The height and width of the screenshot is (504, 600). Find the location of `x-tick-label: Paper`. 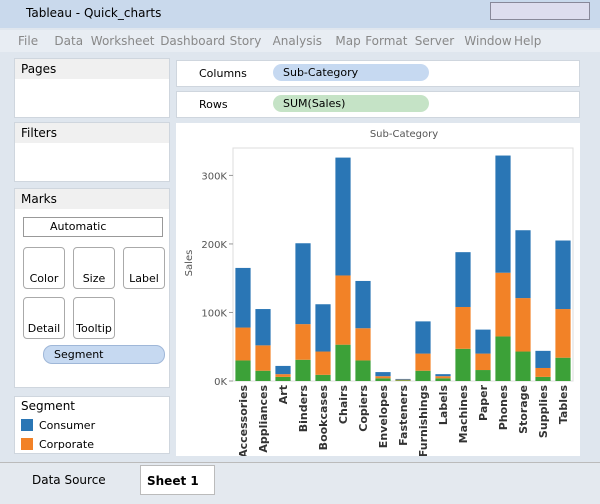

x-tick-label: Paper is located at coordinates (483, 402).